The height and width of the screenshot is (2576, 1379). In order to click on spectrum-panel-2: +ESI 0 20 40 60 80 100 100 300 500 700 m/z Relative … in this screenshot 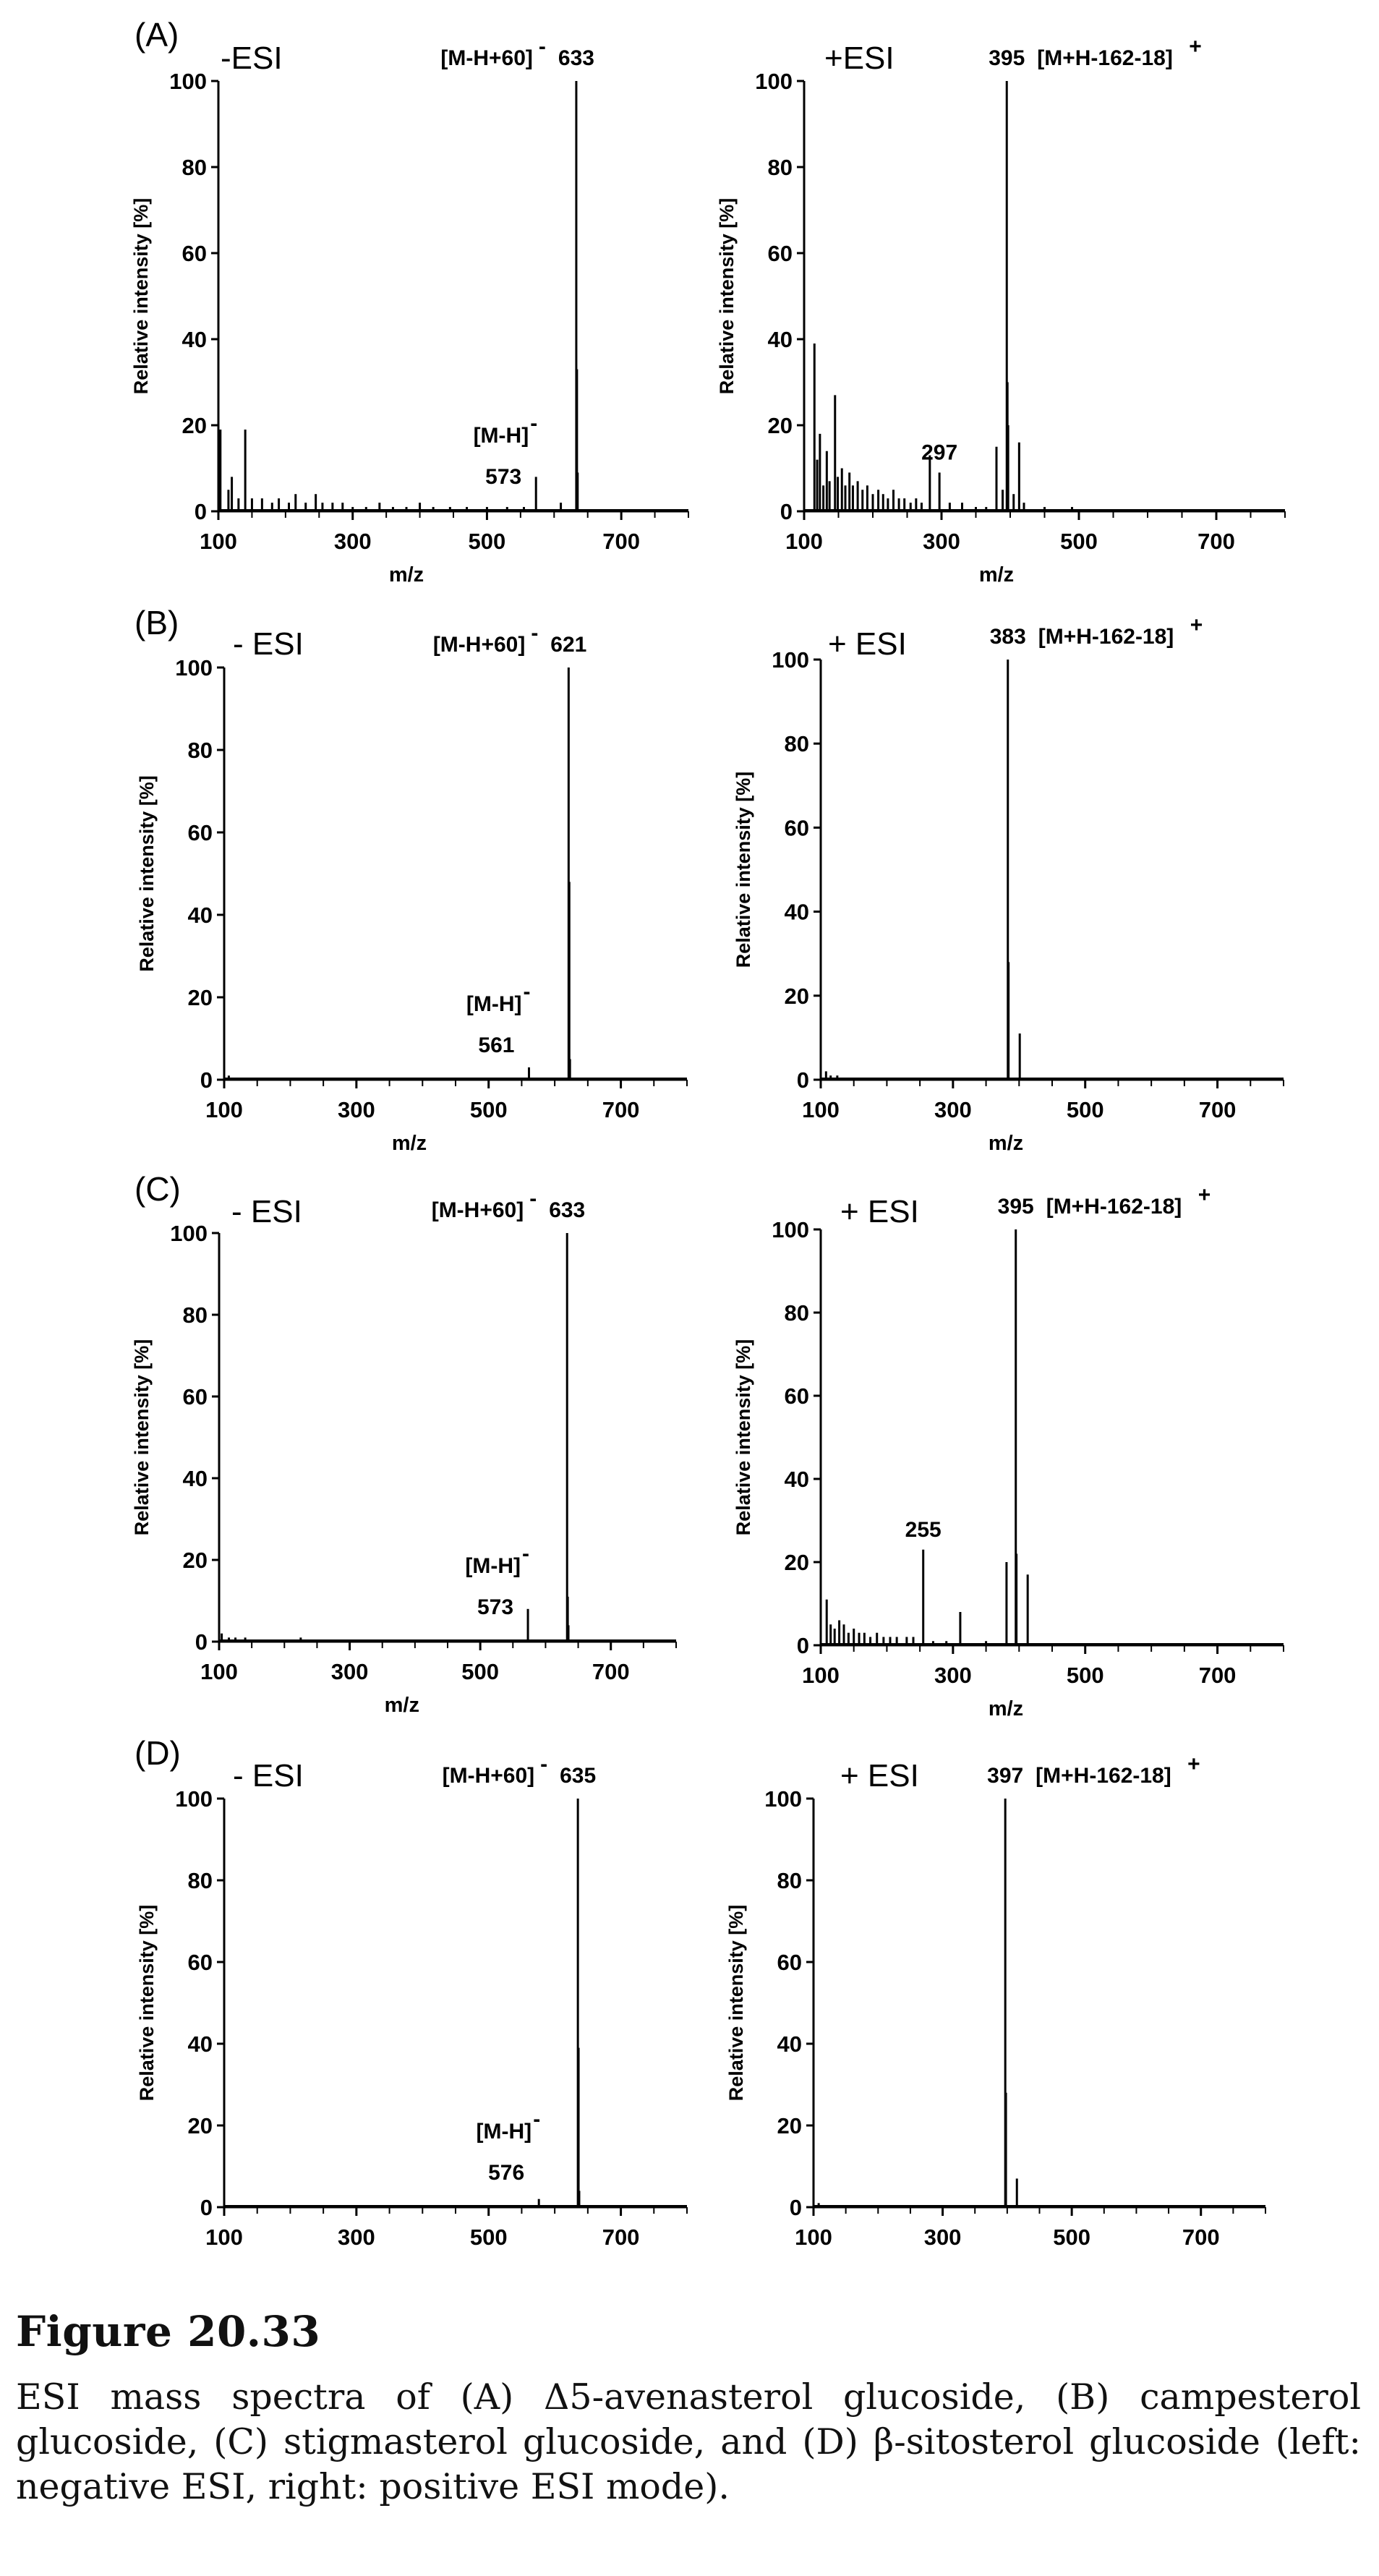, I will do `click(1001, 311)`.